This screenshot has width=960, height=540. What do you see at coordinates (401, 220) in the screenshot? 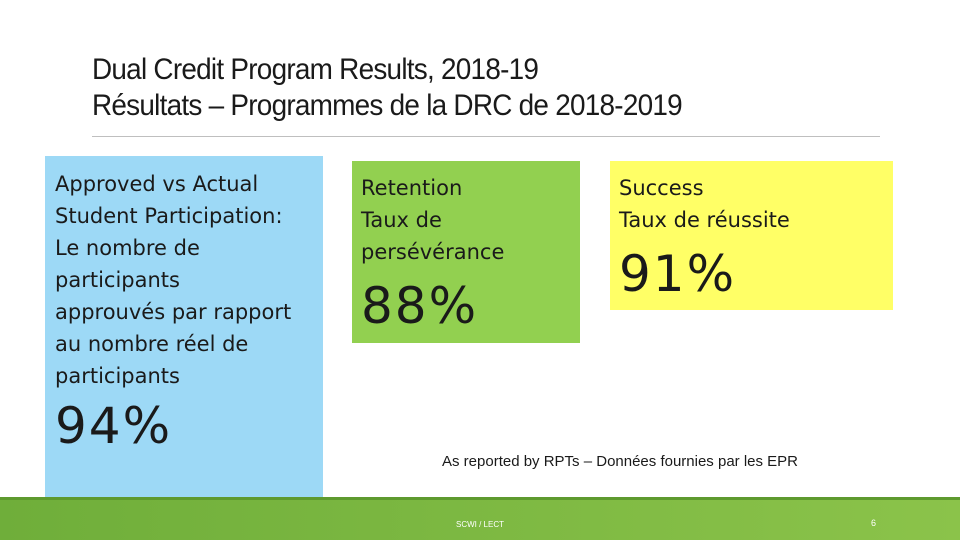
I see `retention-label-line: Taux de` at bounding box center [401, 220].